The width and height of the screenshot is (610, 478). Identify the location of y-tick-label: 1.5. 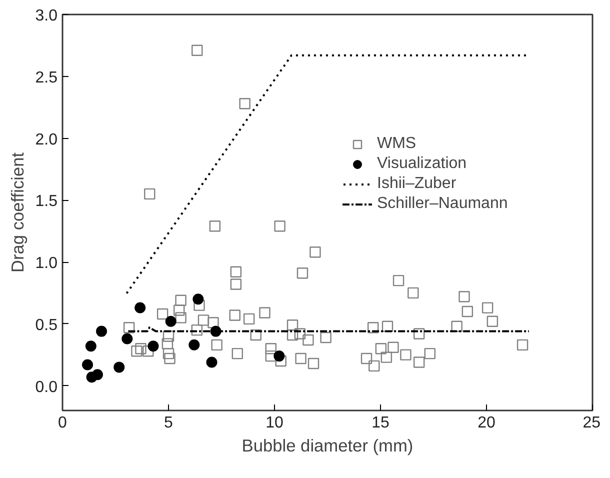
(46, 201).